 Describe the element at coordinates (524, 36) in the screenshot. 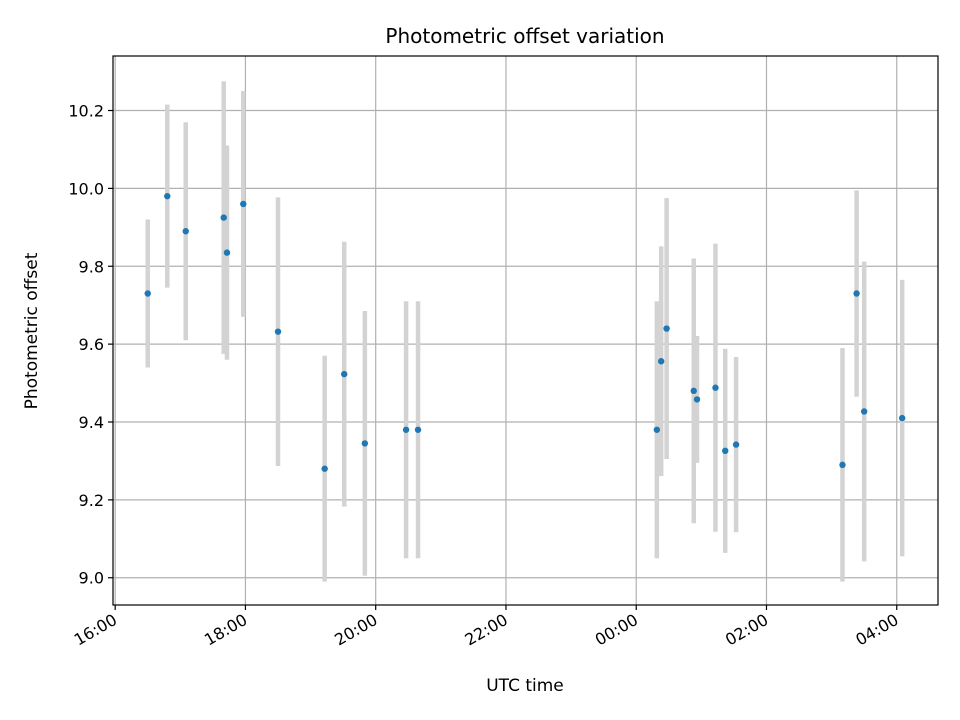

I see `chart-title: Photometric offset variation` at that location.